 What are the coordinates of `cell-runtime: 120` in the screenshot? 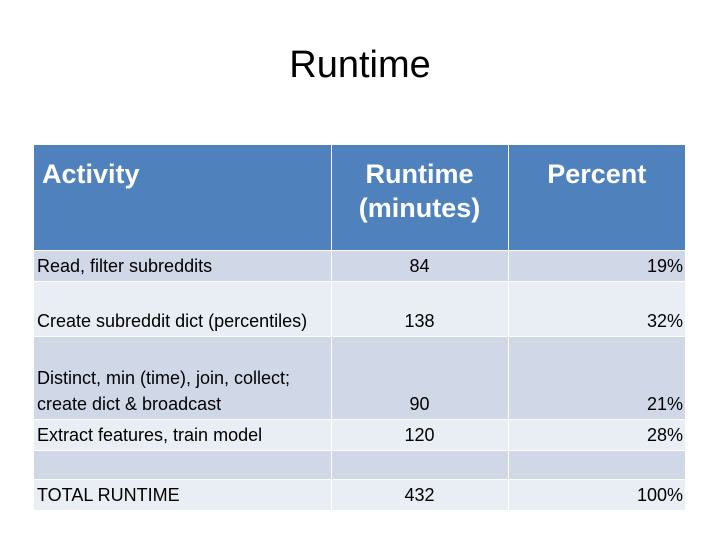 It's located at (420, 435).